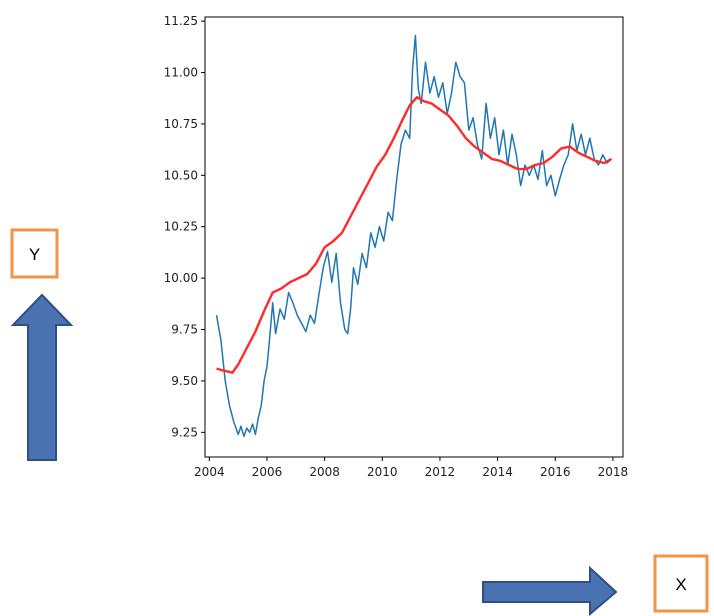  I want to click on up-arrow-icon, so click(42, 377).